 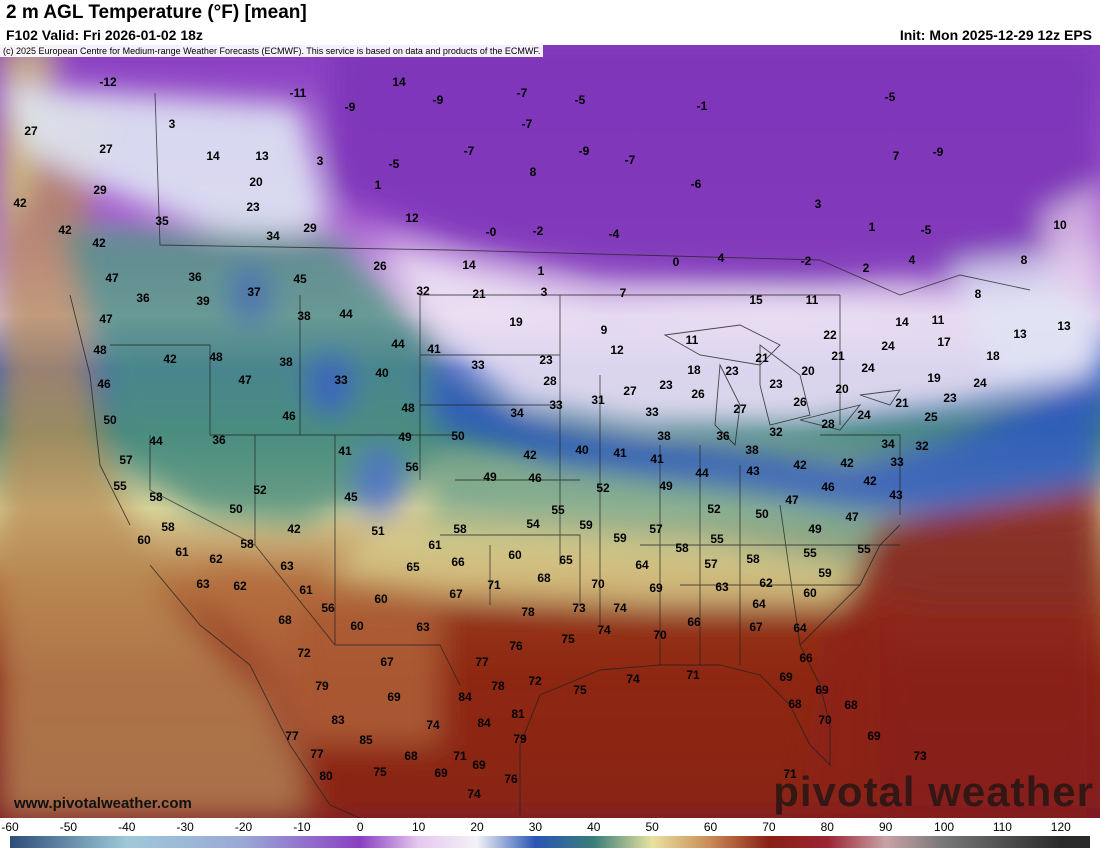 I want to click on temperature-label: 54, so click(x=533, y=524).